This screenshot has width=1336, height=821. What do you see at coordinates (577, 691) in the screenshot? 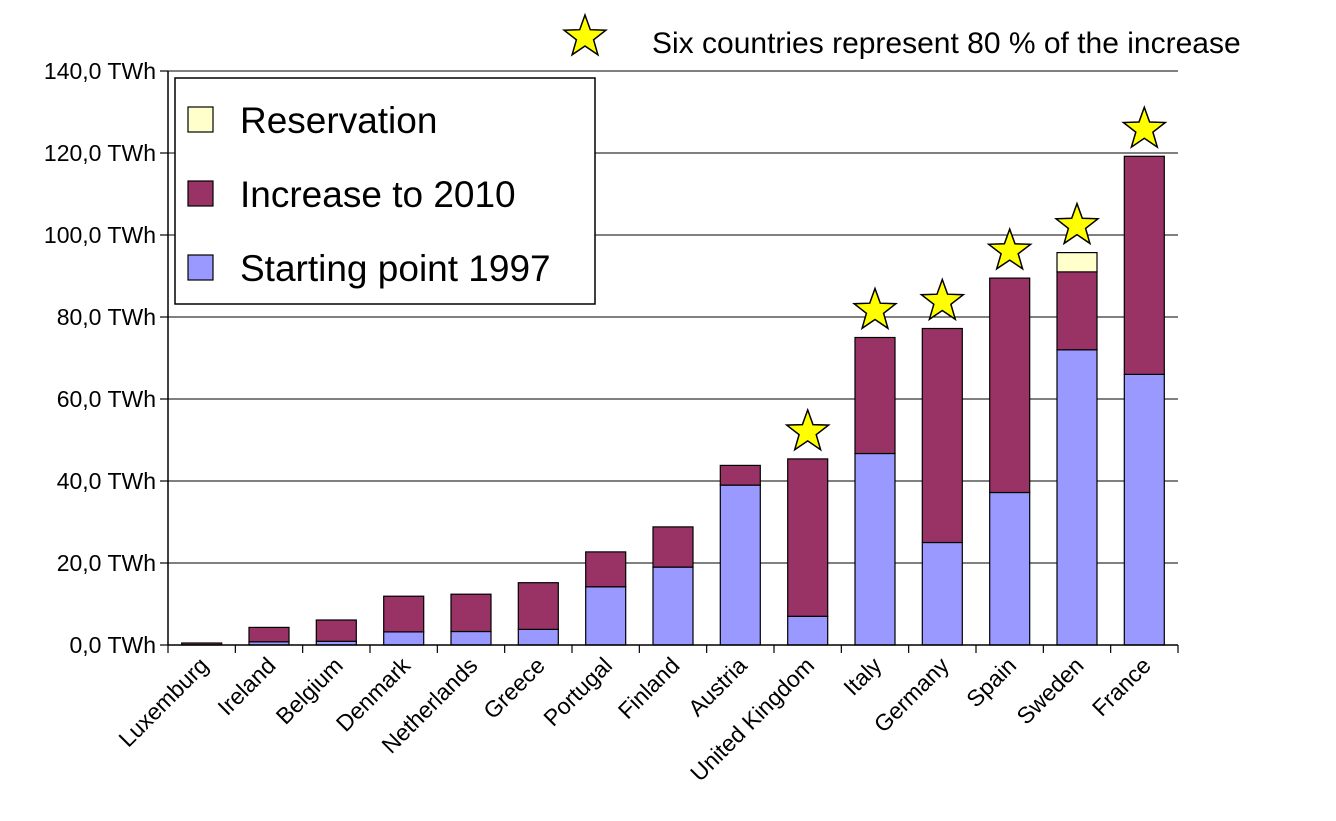
I see `x-label-portugal: Portugal` at bounding box center [577, 691].